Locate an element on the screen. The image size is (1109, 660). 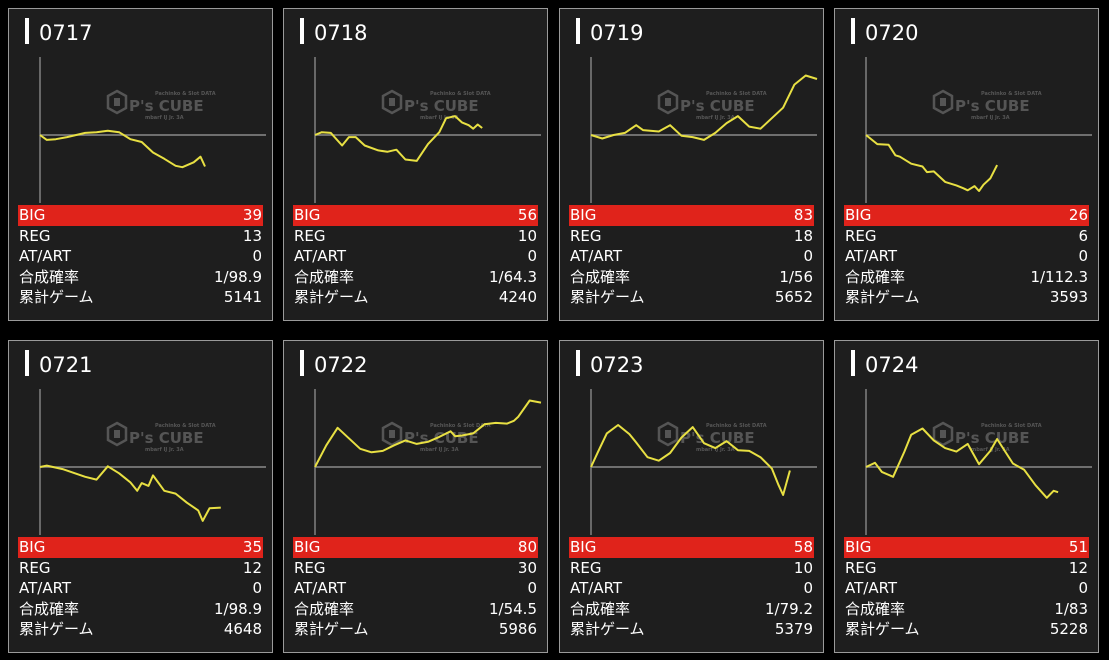
big-row: BIG 39 is located at coordinates (140, 215).